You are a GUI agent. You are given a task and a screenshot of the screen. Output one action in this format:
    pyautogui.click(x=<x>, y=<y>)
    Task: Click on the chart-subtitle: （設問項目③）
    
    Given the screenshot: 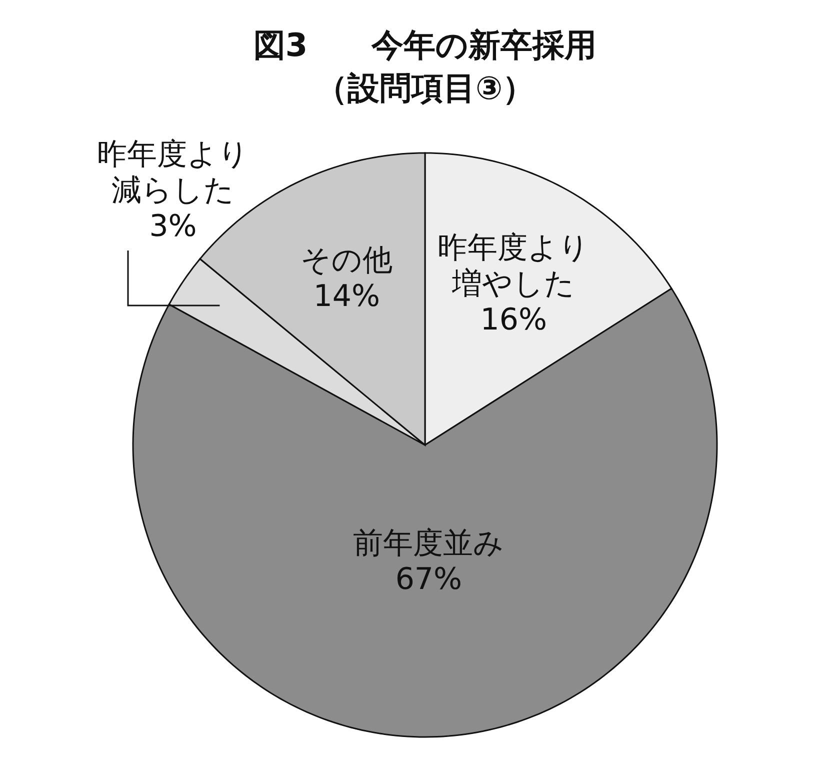 What is the action you would take?
    pyautogui.click(x=425, y=88)
    